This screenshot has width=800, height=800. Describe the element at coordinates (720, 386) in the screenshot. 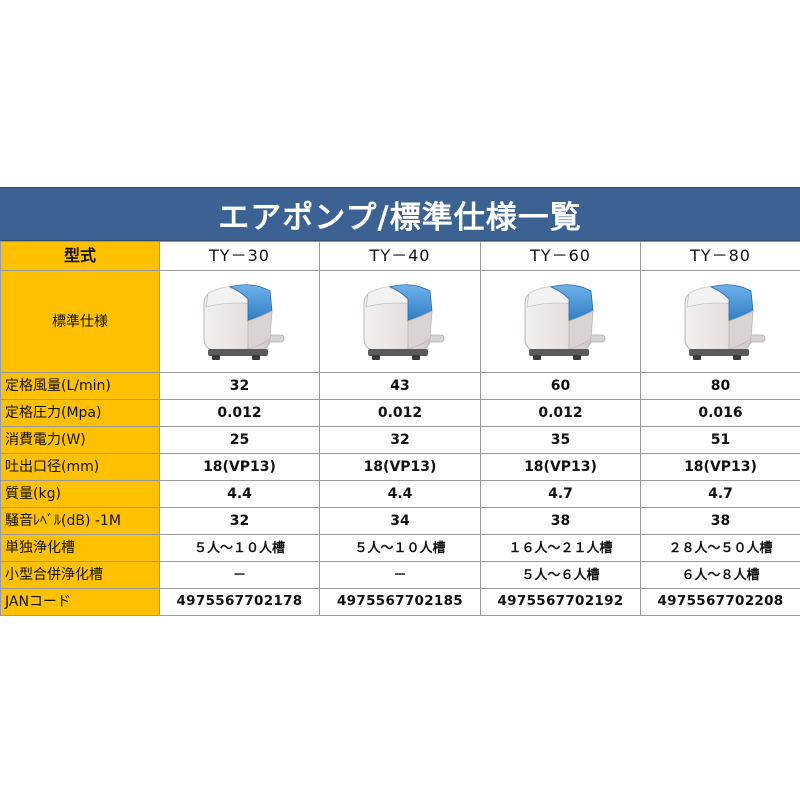

I see `cell-value: 80` at that location.